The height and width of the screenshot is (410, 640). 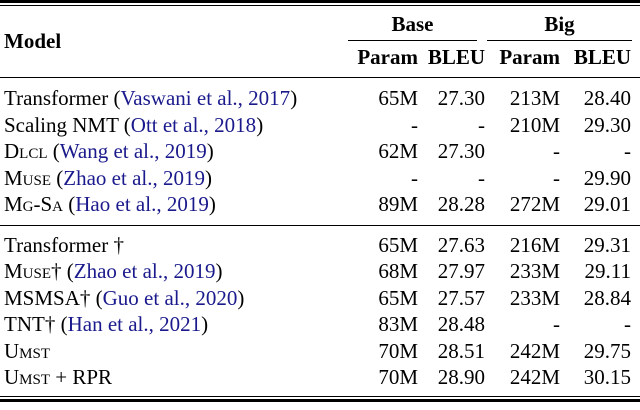 I want to click on col-header-model: Model, so click(x=173, y=42).